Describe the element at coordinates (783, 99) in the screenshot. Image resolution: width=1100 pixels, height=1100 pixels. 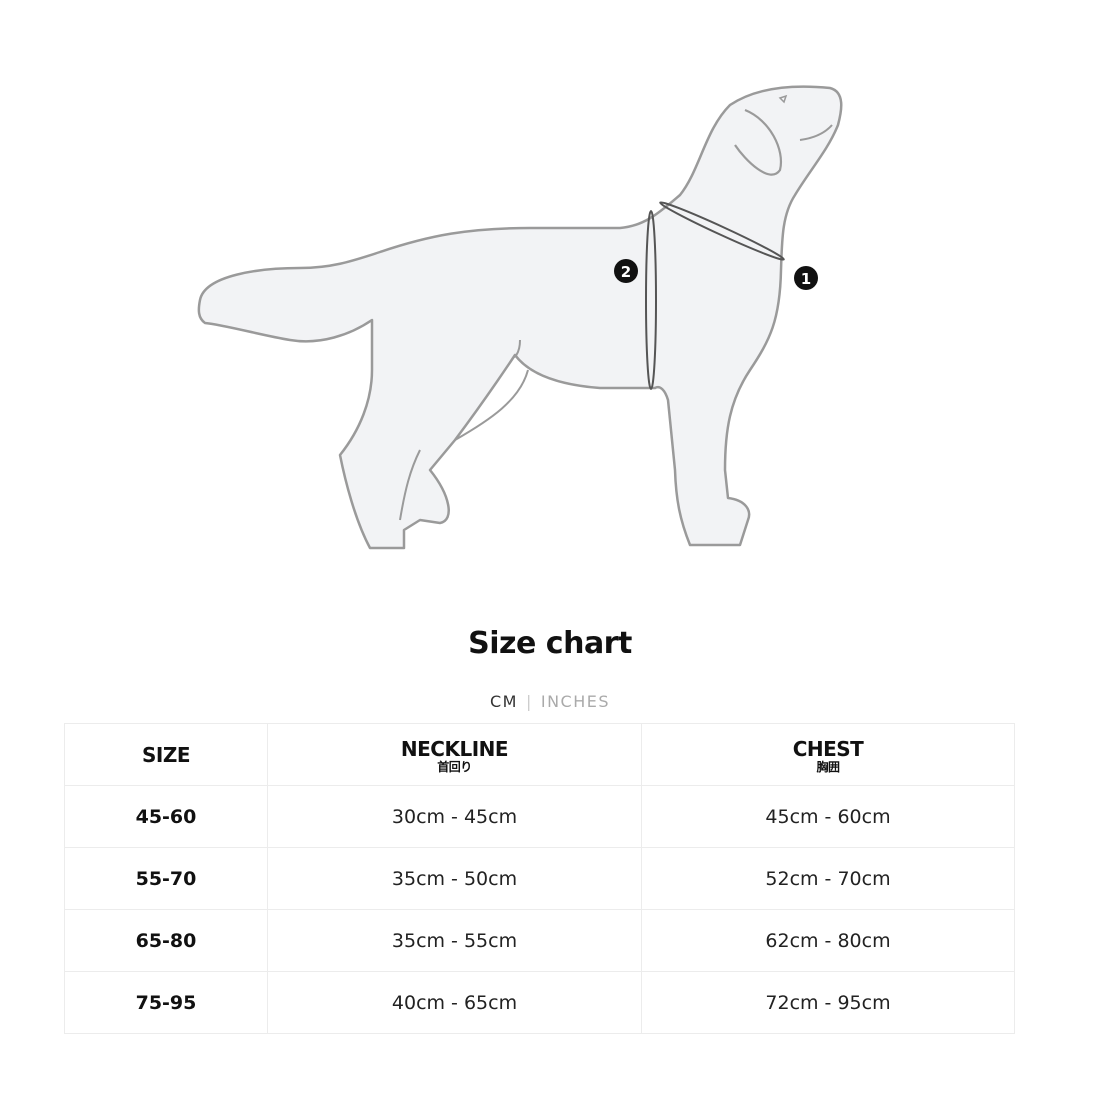
I see `dog-eye` at that location.